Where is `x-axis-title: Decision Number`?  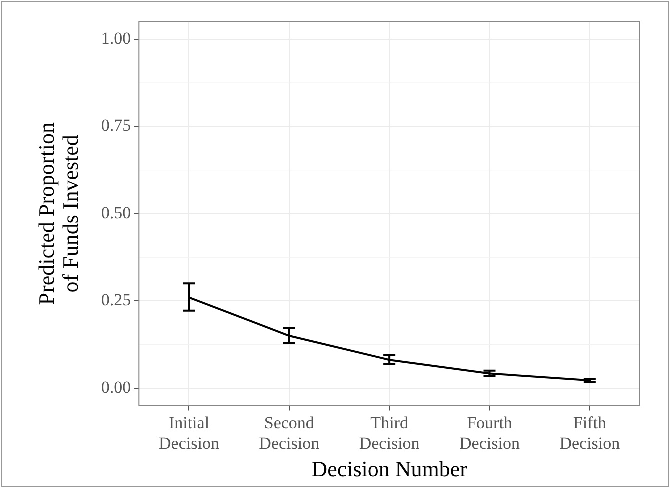
x-axis-title: Decision Number is located at coordinates (390, 469).